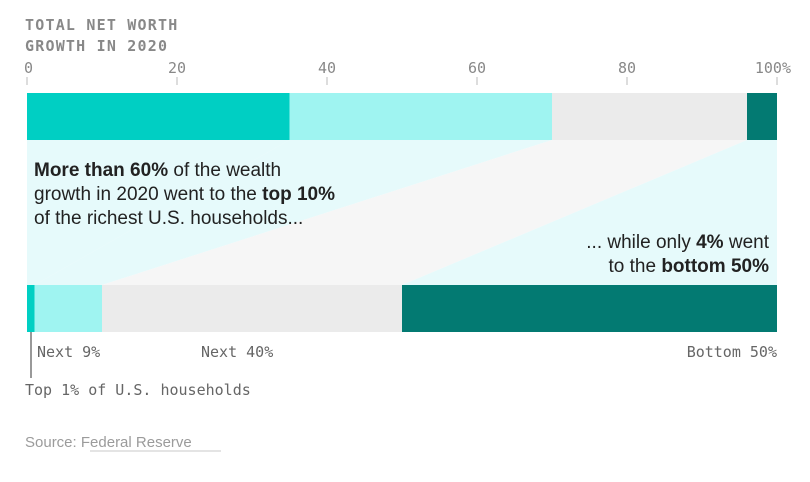 This screenshot has width=810, height=482. What do you see at coordinates (649, 116) in the screenshot?
I see `bar-growth-next40` at bounding box center [649, 116].